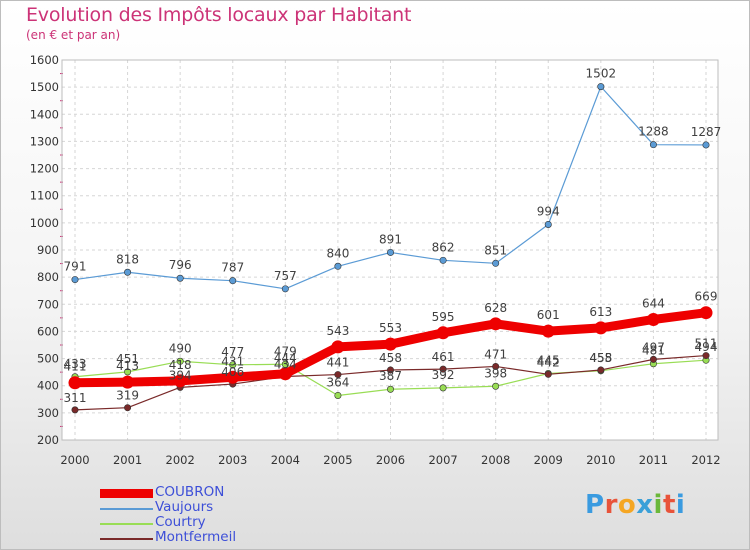 The width and height of the screenshot is (750, 550). What do you see at coordinates (443, 375) in the screenshot?
I see `data-label-courtry: 392` at bounding box center [443, 375].